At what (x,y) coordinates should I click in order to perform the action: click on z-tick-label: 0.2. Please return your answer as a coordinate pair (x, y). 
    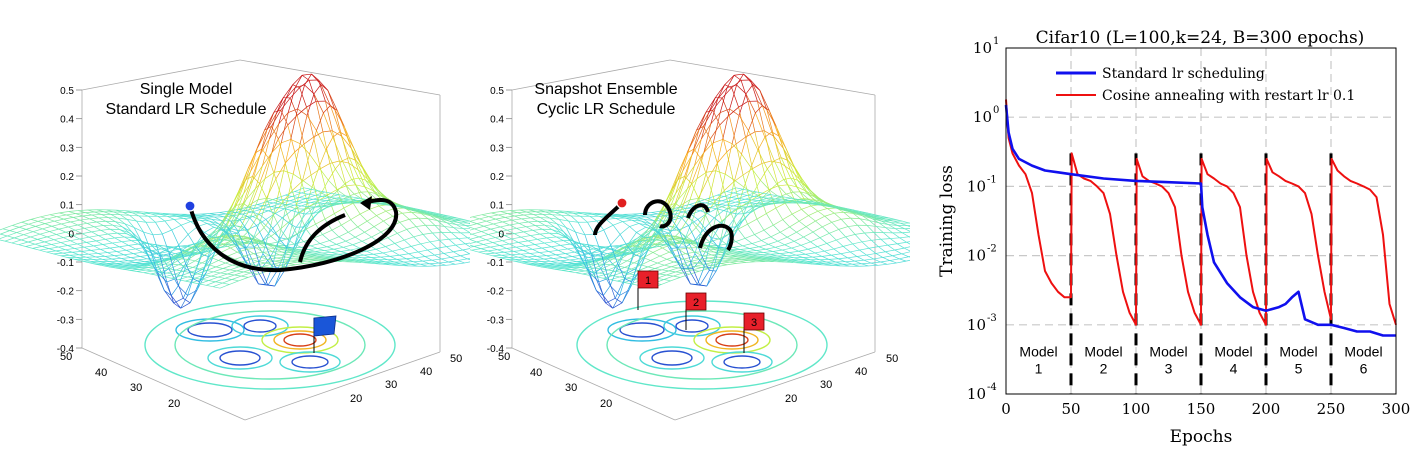
    Looking at the image, I should click on (67, 177).